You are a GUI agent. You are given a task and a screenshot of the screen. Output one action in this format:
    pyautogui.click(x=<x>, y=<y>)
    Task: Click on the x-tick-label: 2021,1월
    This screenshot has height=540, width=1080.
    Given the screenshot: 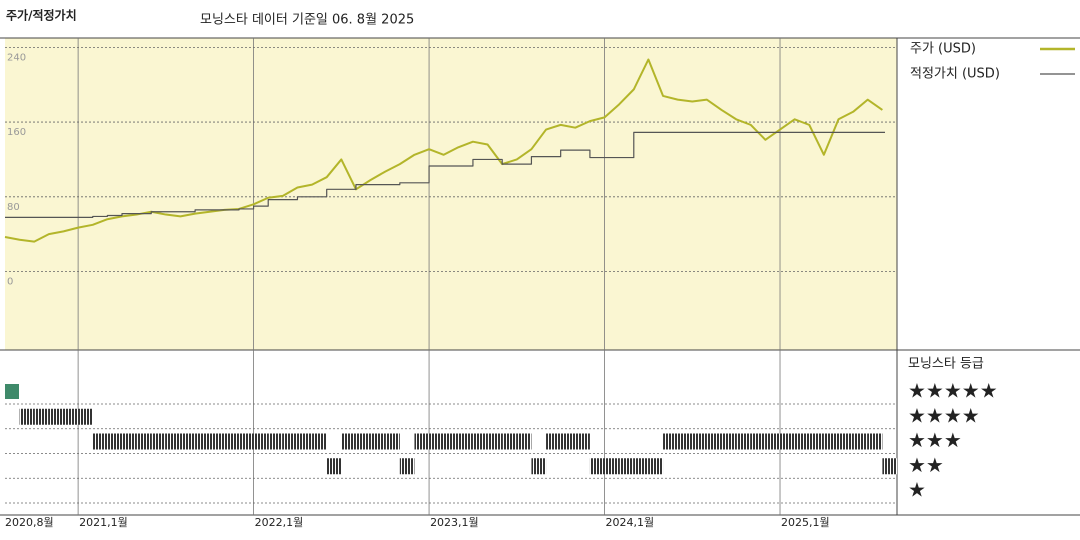 What is the action you would take?
    pyautogui.click(x=103, y=522)
    